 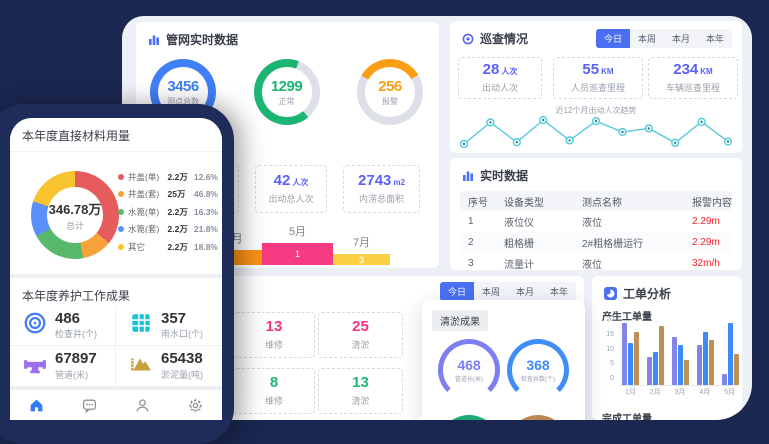 I want to click on table-cell: 粗格栅, so click(x=519, y=244).